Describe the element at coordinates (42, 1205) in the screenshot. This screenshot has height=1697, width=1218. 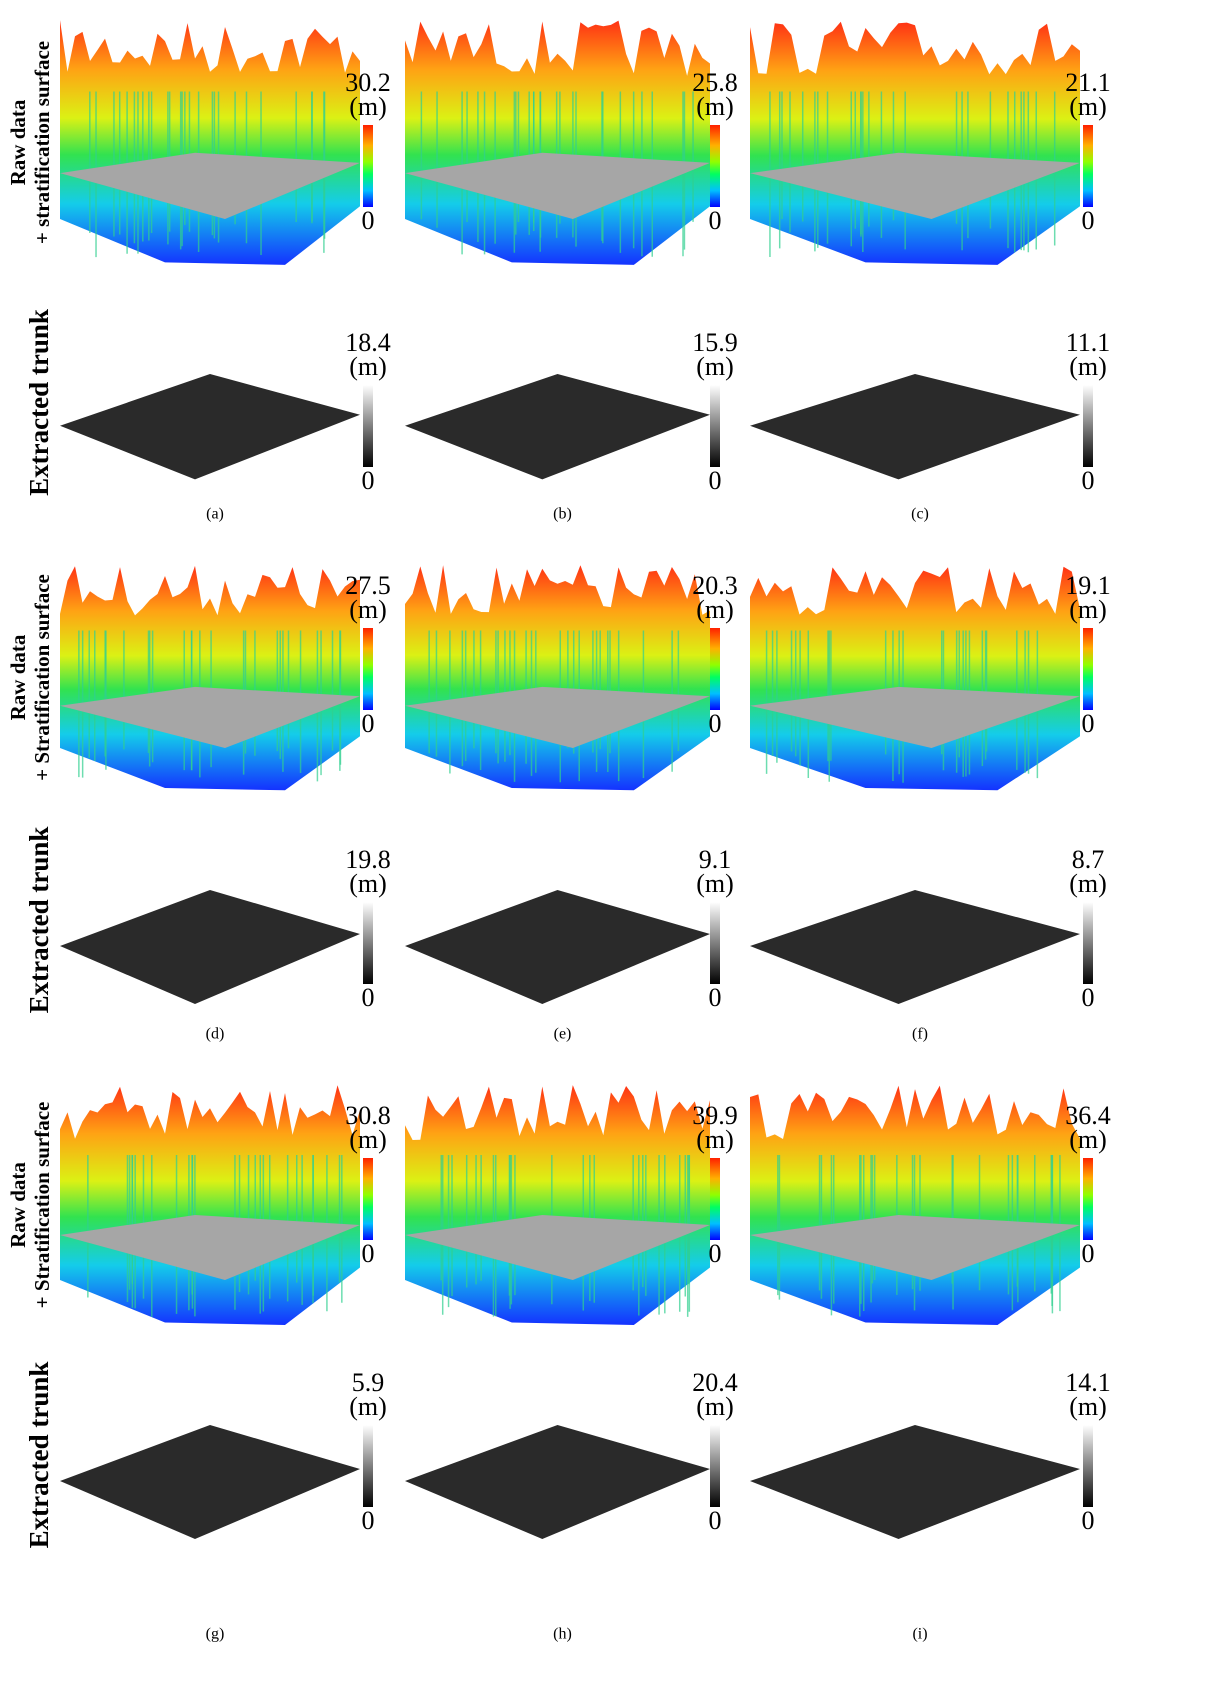
I see `row-label: + Stratification surface` at that location.